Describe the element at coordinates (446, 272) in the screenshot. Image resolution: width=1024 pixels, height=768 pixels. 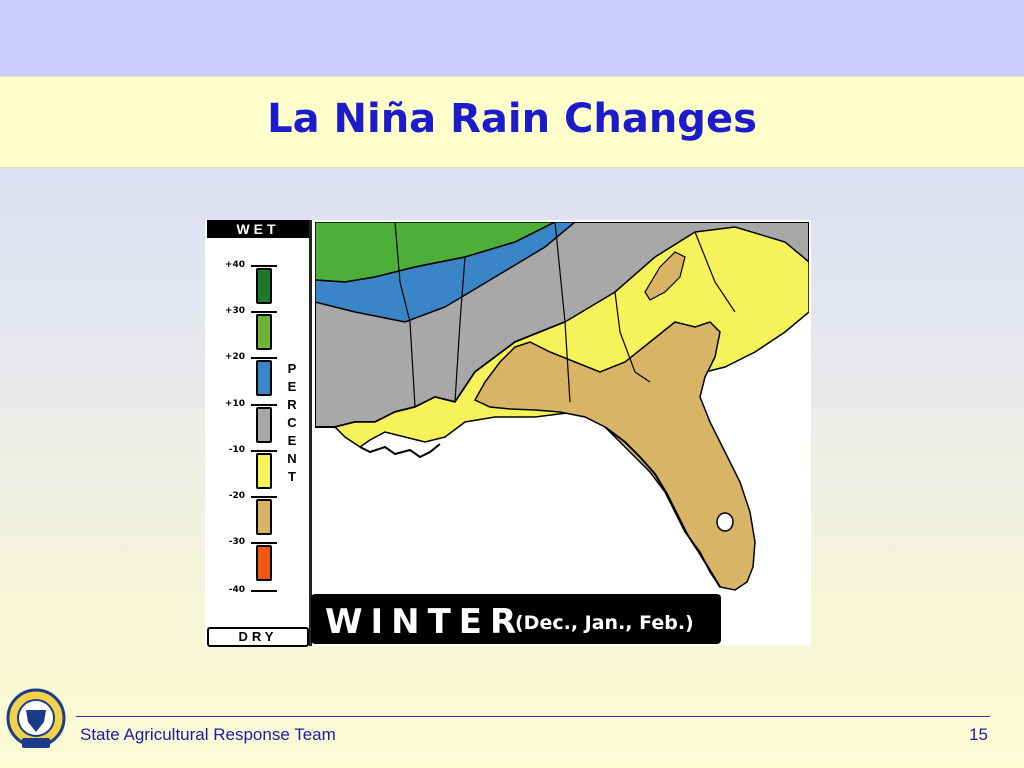
I see `map-region-wet-mid` at that location.